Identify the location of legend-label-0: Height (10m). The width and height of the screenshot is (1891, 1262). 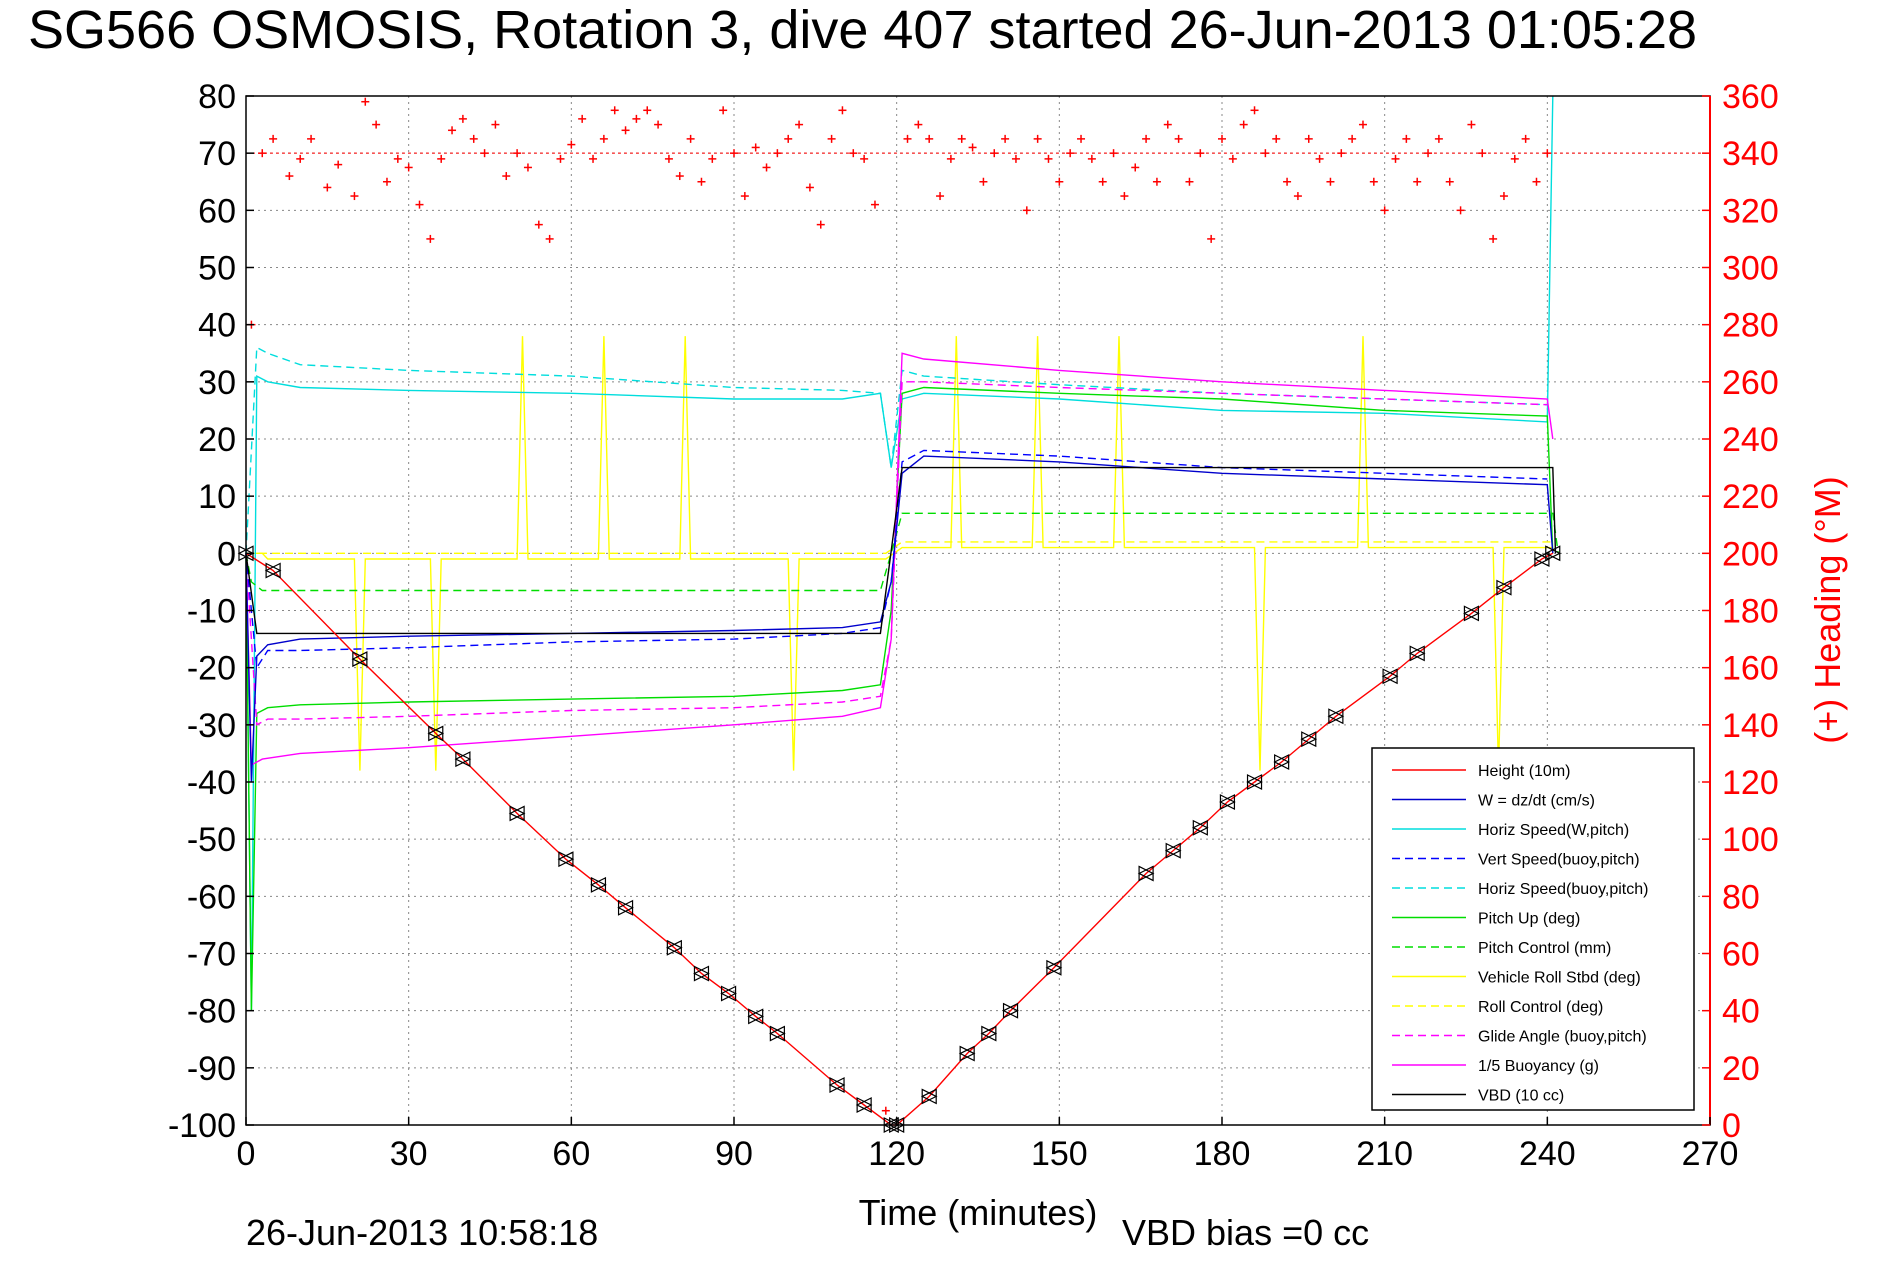
(1524, 771).